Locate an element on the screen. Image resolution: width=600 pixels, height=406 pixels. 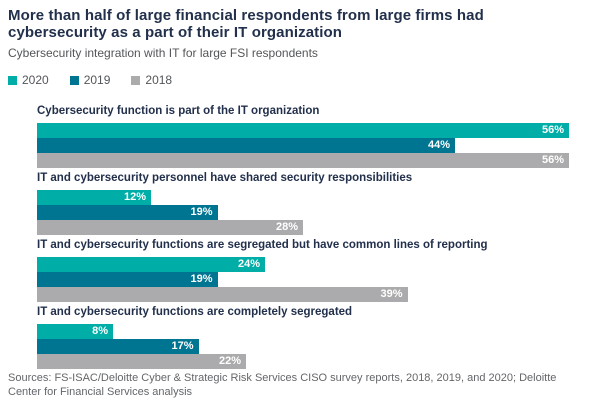
bar-2020: 12% is located at coordinates (94, 197).